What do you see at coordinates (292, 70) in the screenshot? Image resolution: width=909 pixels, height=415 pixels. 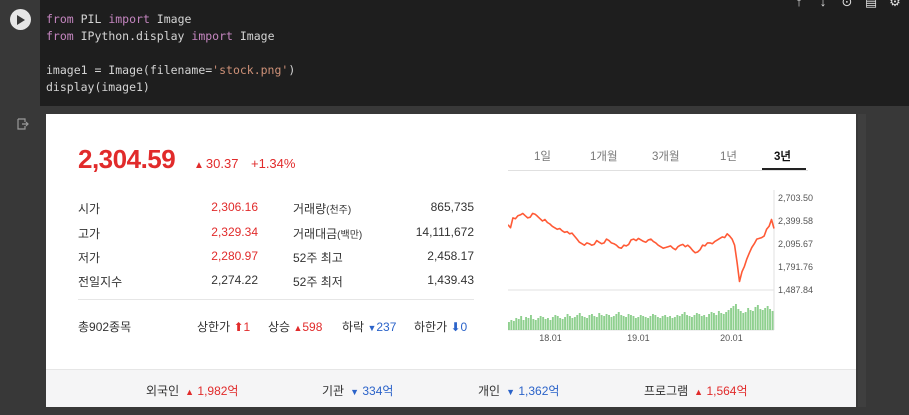 I see `code-token: )` at bounding box center [292, 70].